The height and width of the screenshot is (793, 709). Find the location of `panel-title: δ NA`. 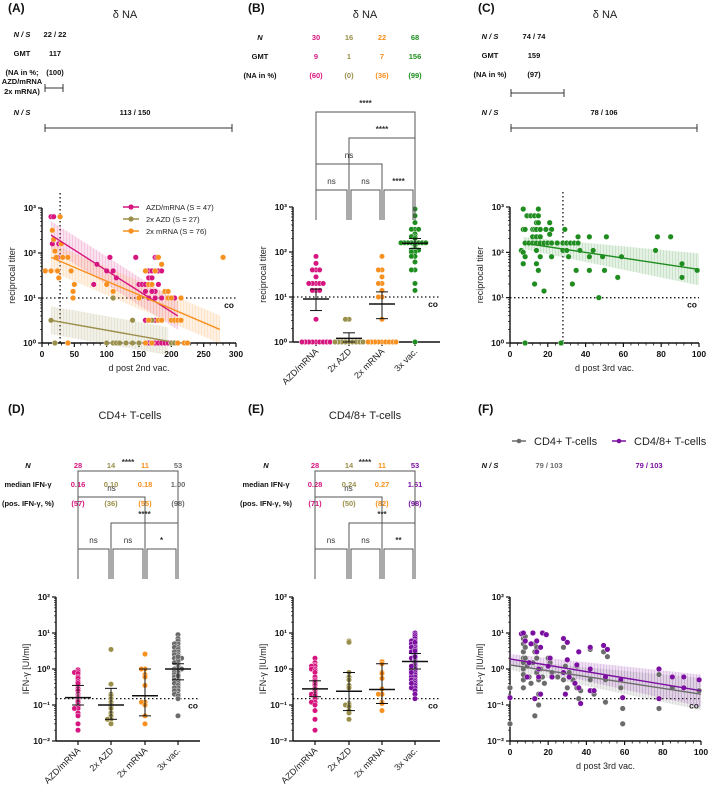

panel-title: δ NA is located at coordinates (125, 15).